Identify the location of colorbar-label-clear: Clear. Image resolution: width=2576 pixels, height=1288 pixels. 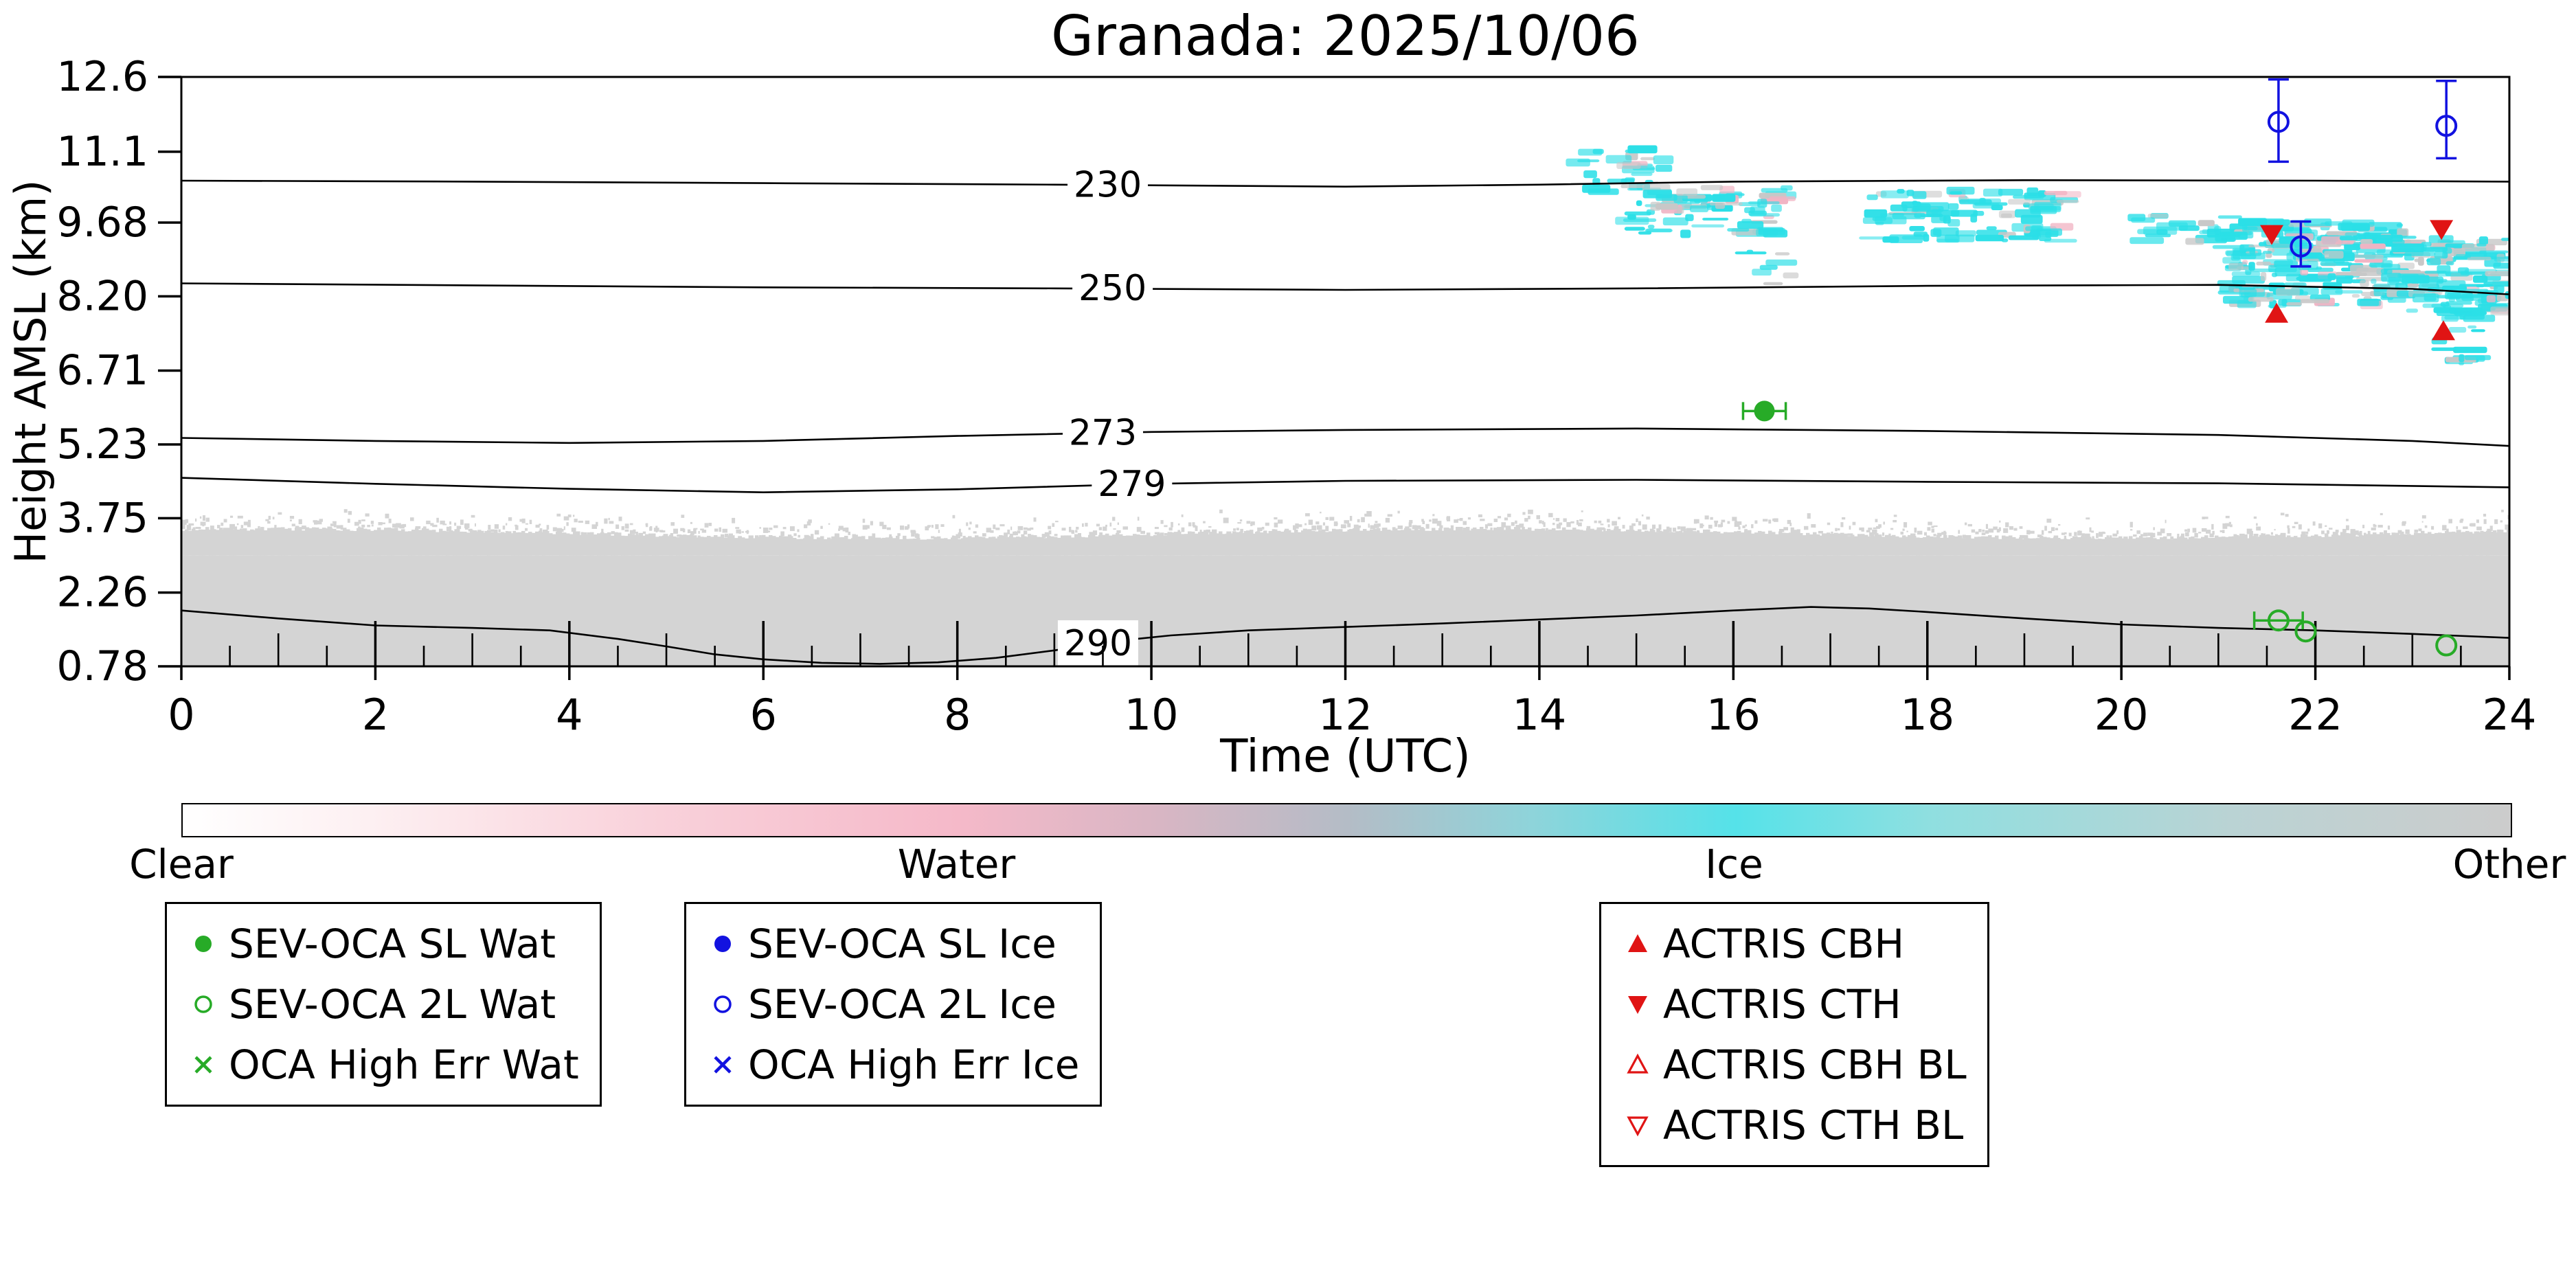
(181, 864).